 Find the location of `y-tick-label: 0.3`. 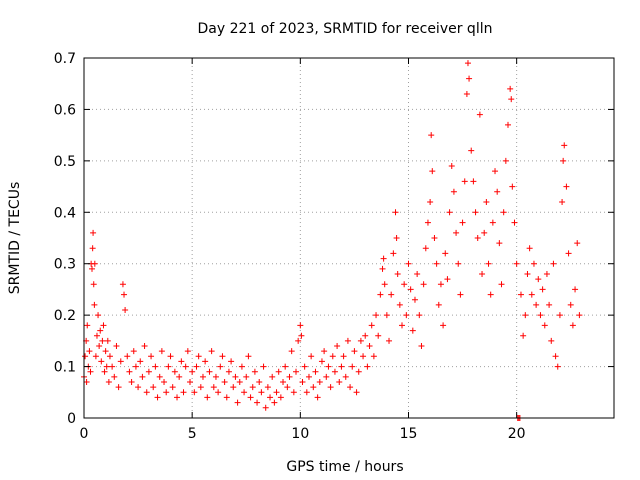

y-tick-label: 0.3 is located at coordinates (65, 265).